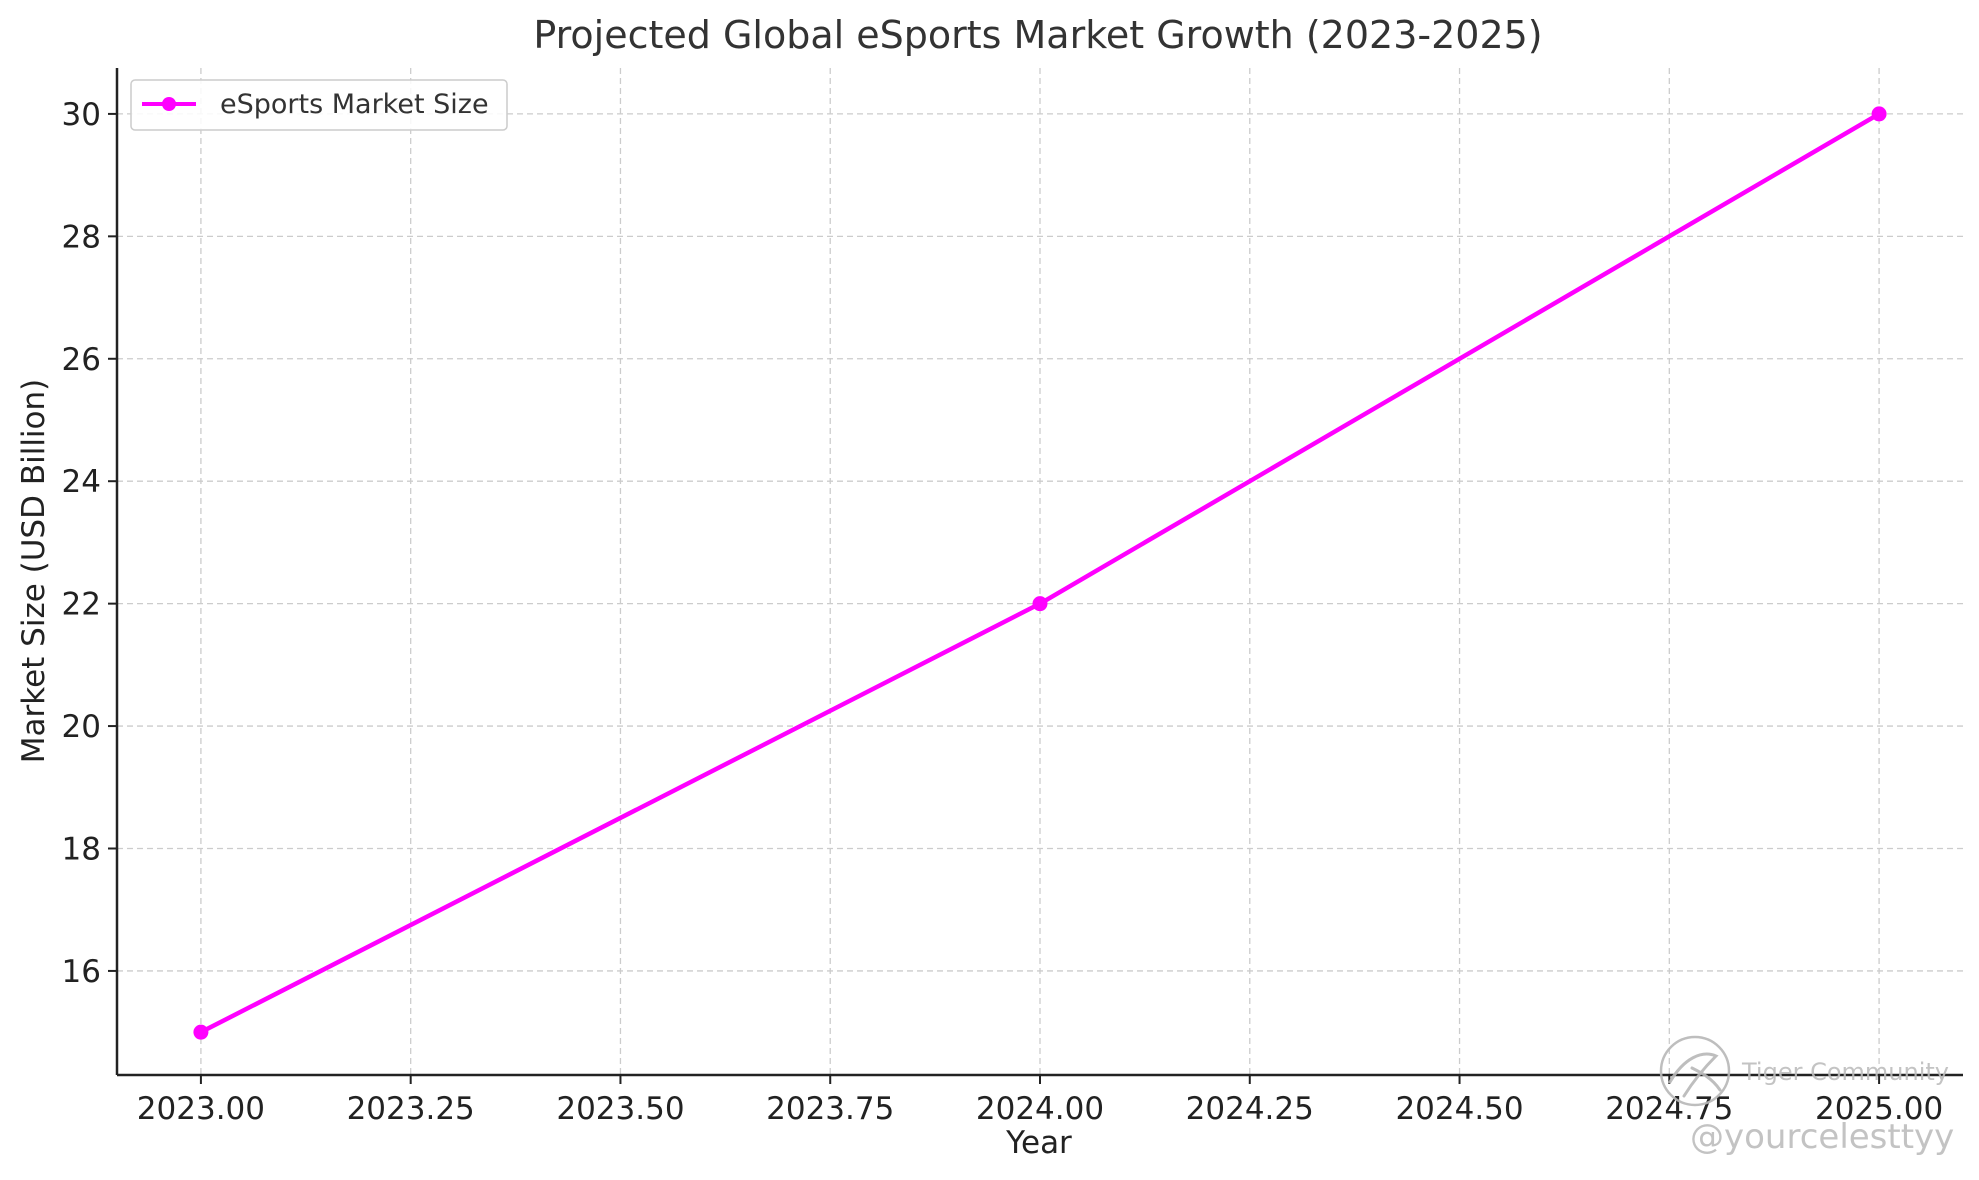 The image size is (1979, 1180). I want to click on watermark-handle-text: @yourcelesttyy, so click(1822, 1137).